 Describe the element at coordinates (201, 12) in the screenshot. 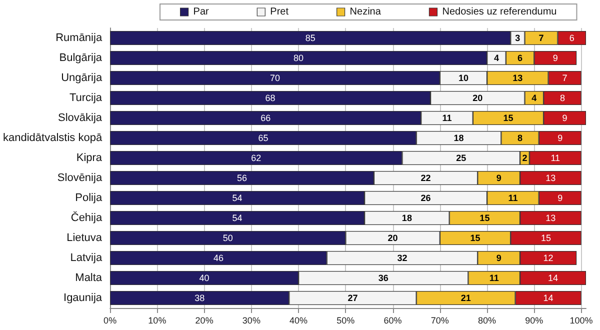

I see `legend-label: Par` at that location.